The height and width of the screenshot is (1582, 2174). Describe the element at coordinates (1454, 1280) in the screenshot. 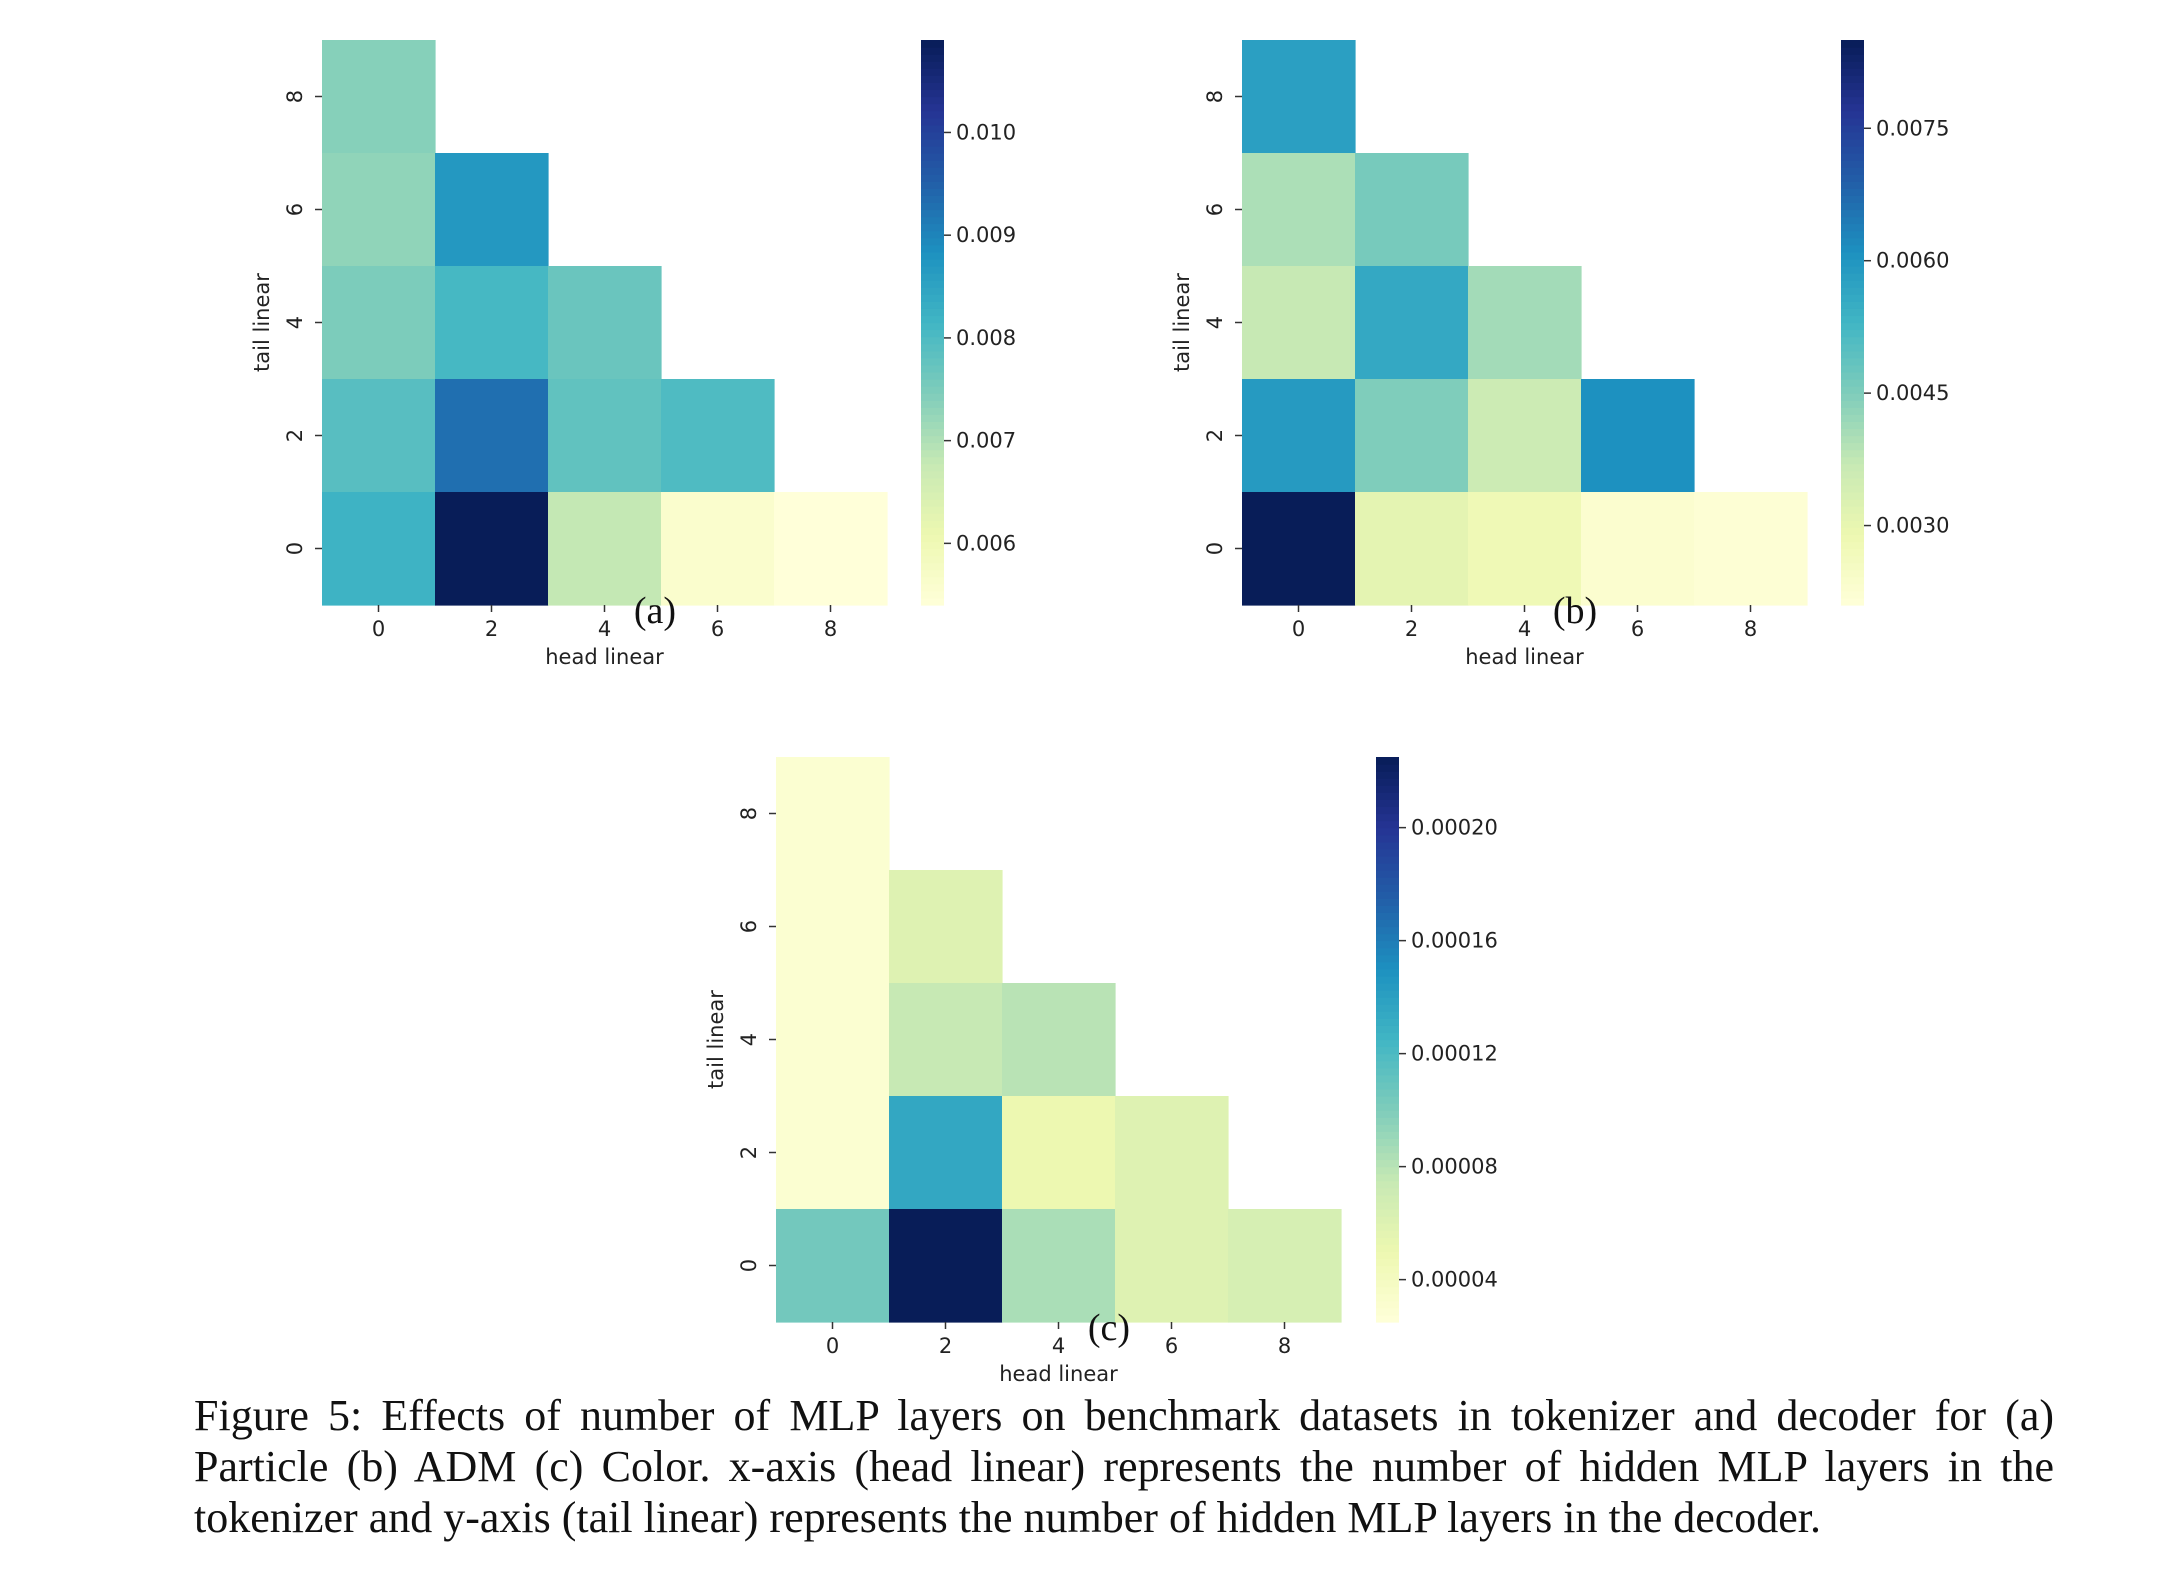

I see `colorbar-tick-label: 0.00004` at that location.